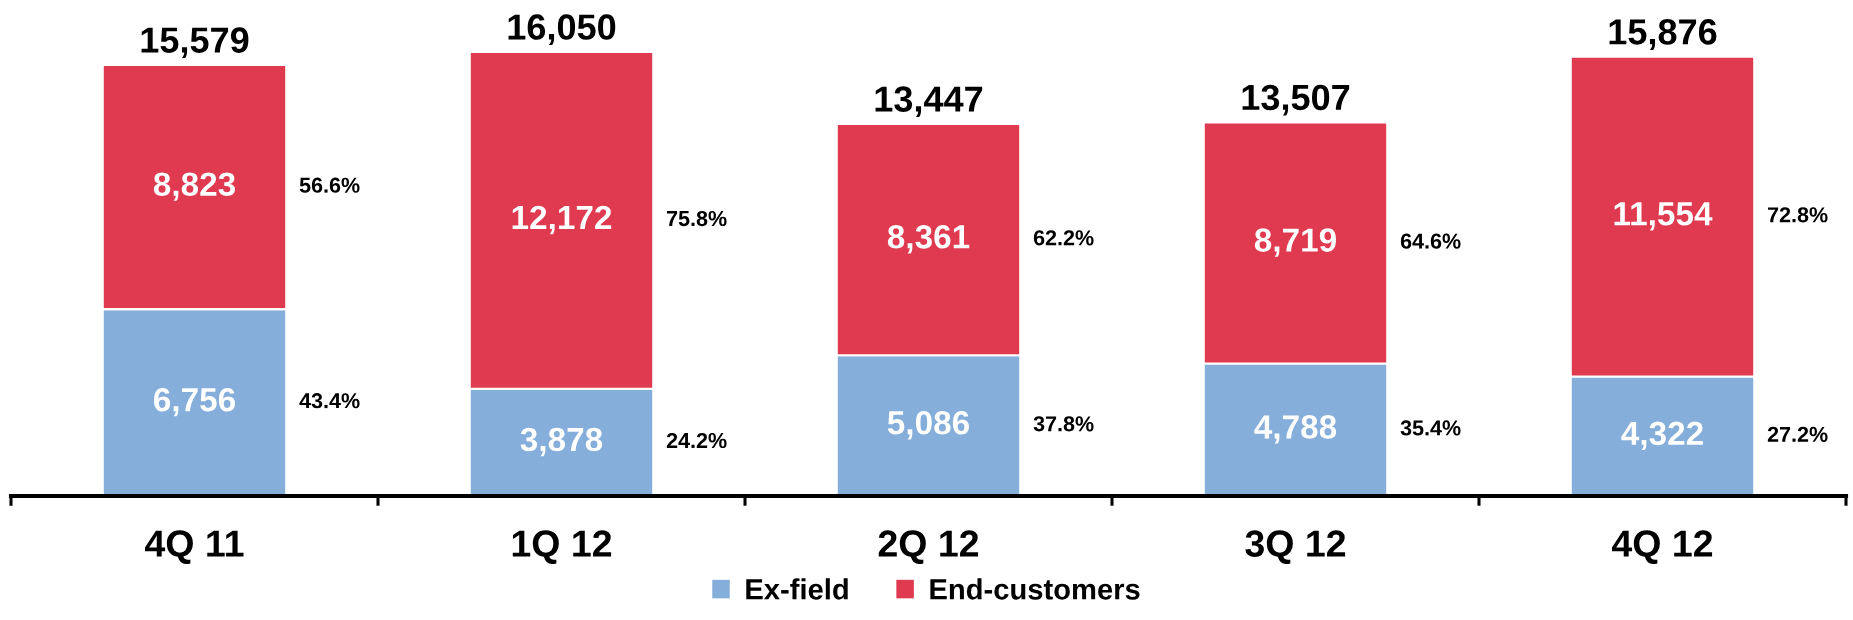 The width and height of the screenshot is (1853, 620). Describe the element at coordinates (1430, 428) in the screenshot. I see `annotation: 35.4%` at that location.